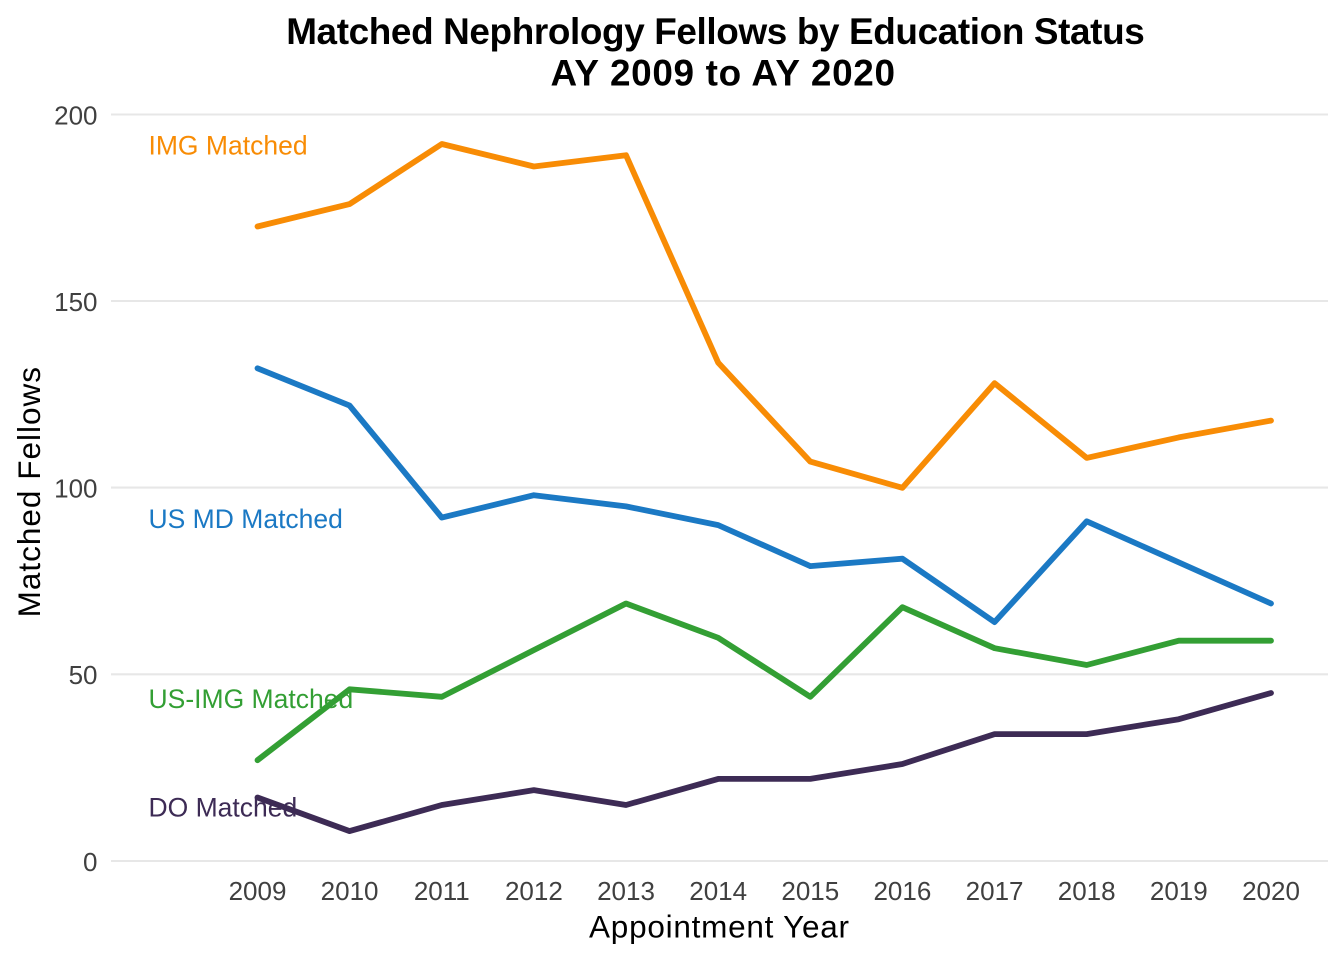  I want to click on svg-text: 2009, so click(258, 891).